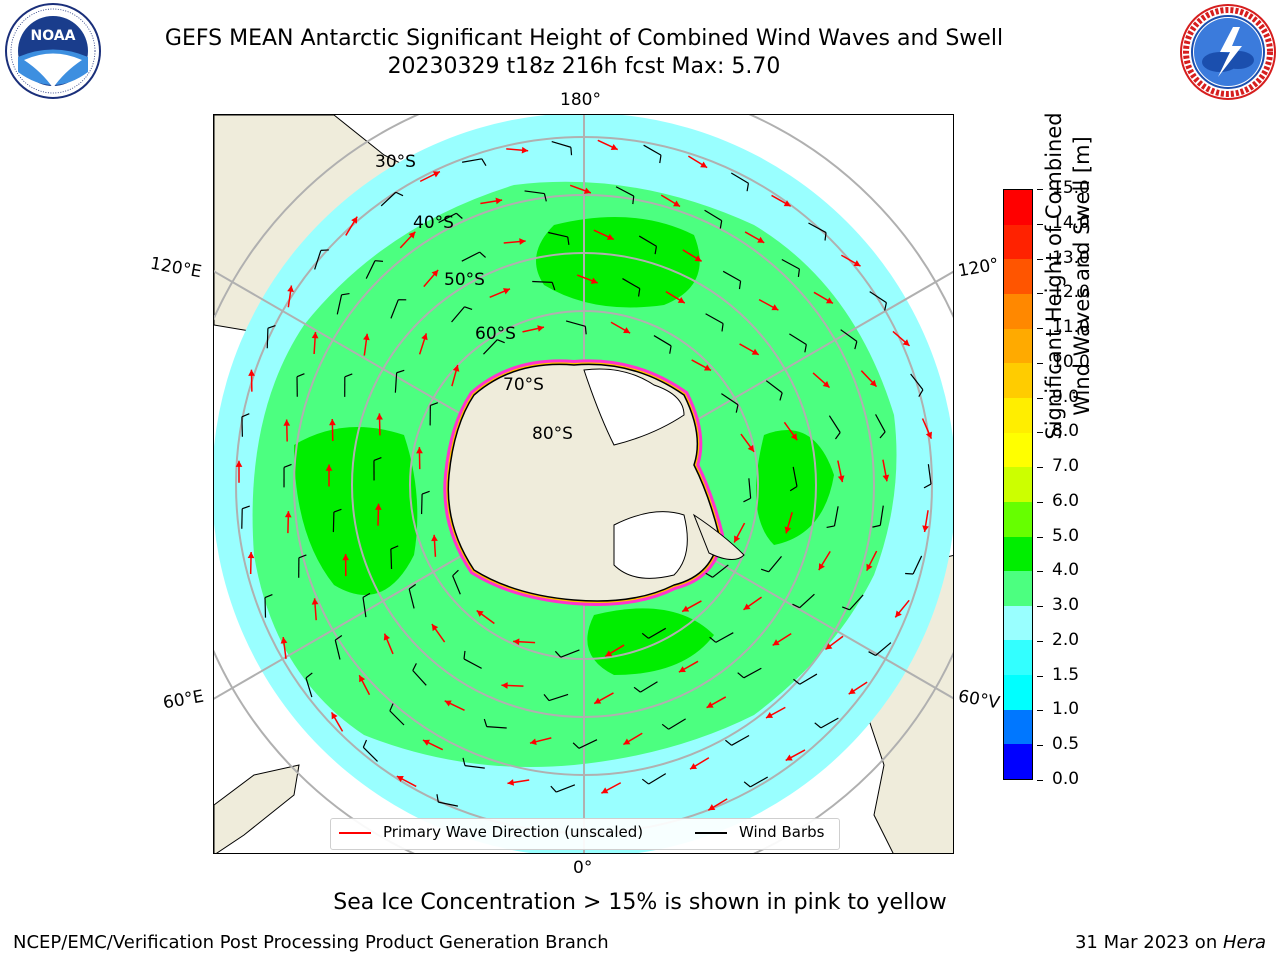 Image resolution: width=1280 pixels, height=960 pixels. What do you see at coordinates (1082, 276) in the screenshot?
I see `colorbar-title-line2: Wind Waves and Swell [m]` at bounding box center [1082, 276].